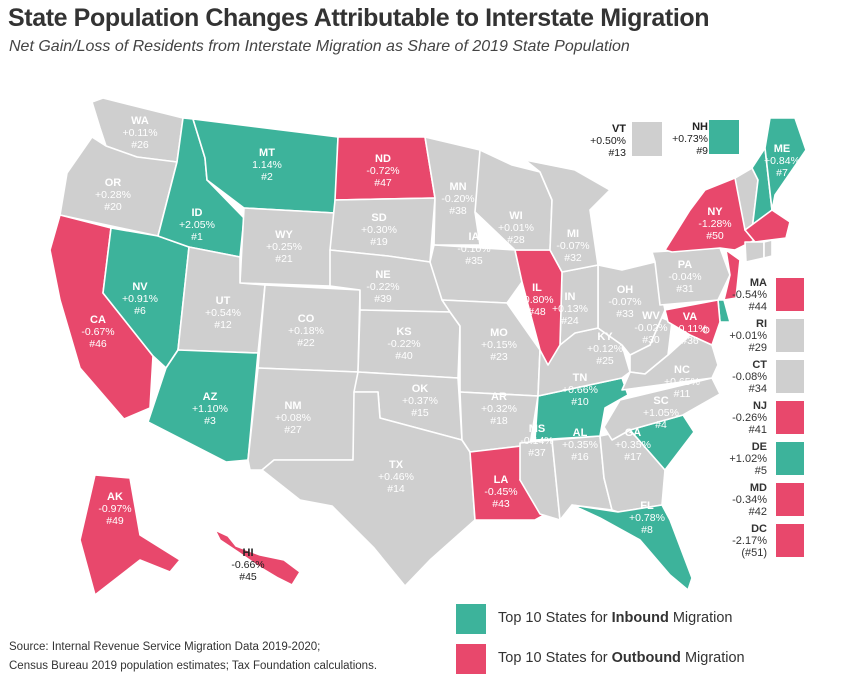  What do you see at coordinates (458, 211) in the screenshot?
I see `state-rank: #38` at bounding box center [458, 211].